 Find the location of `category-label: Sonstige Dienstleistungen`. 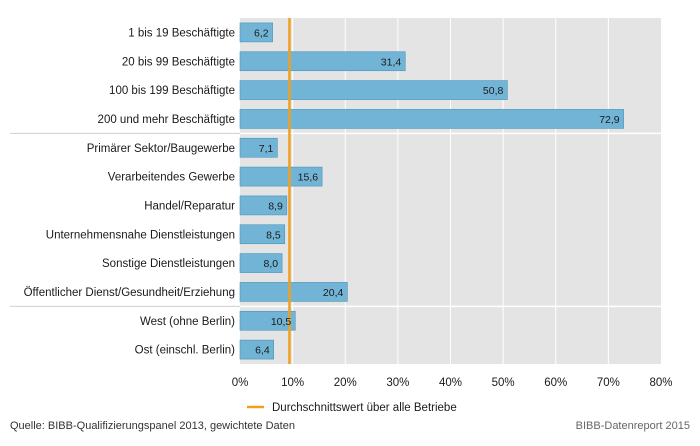

category-label: Sonstige Dienstleistungen is located at coordinates (168, 264).